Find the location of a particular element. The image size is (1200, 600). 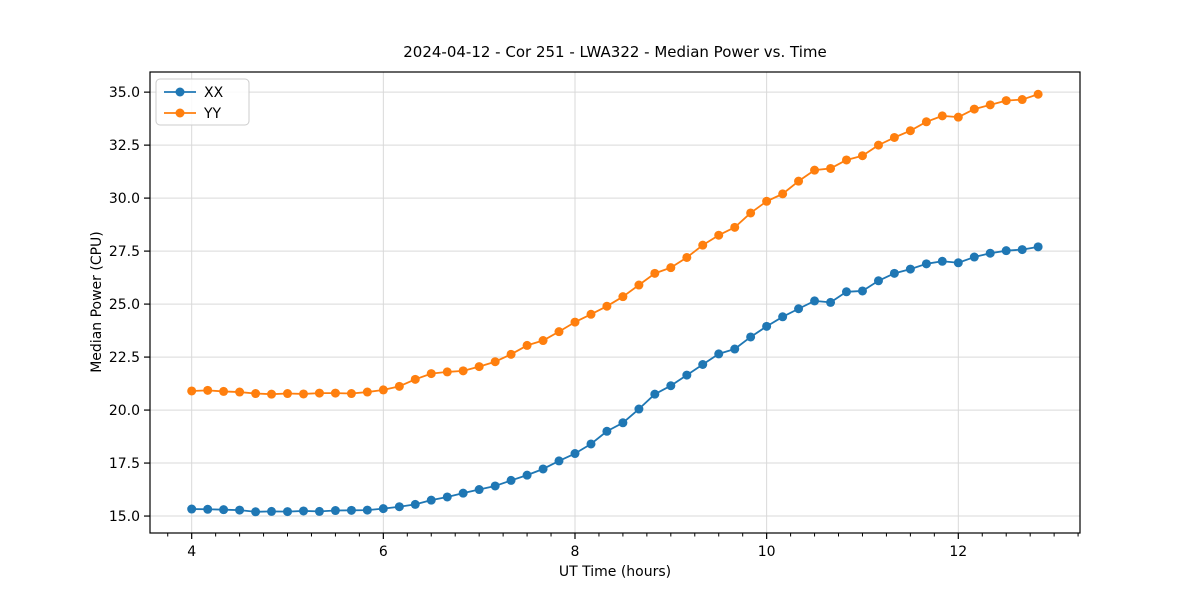

x-tick-label: 10 is located at coordinates (767, 552).